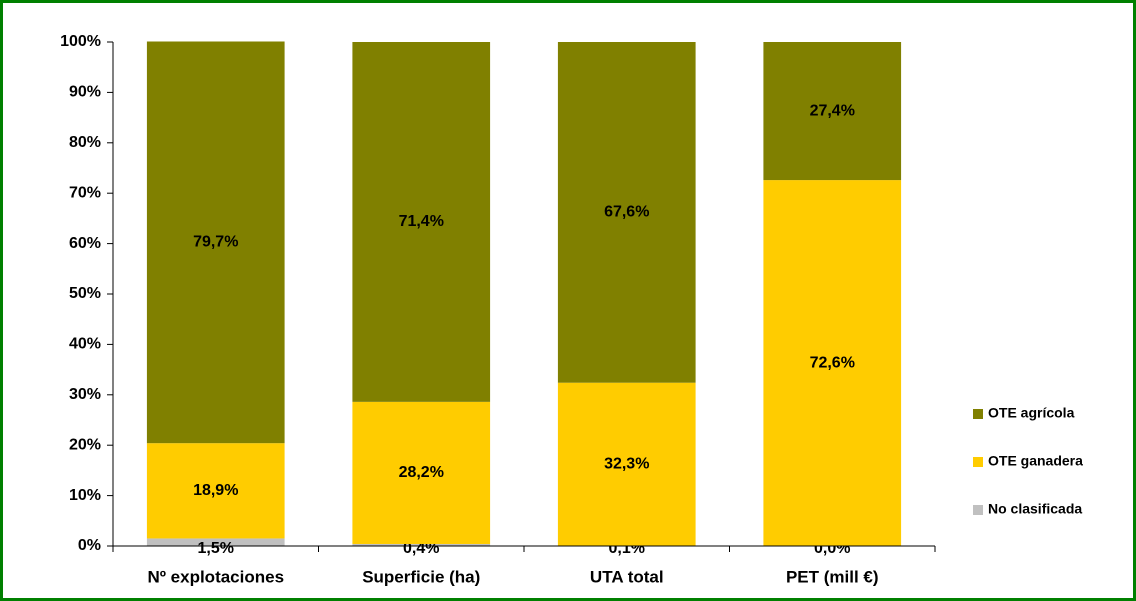 The height and width of the screenshot is (601, 1136). Describe the element at coordinates (216, 548) in the screenshot. I see `value-label: 1,5%` at that location.